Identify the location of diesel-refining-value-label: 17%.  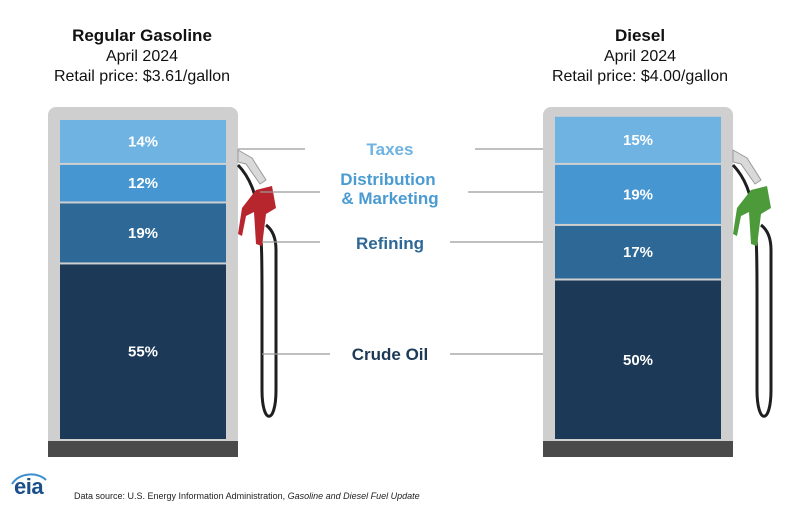
(638, 252).